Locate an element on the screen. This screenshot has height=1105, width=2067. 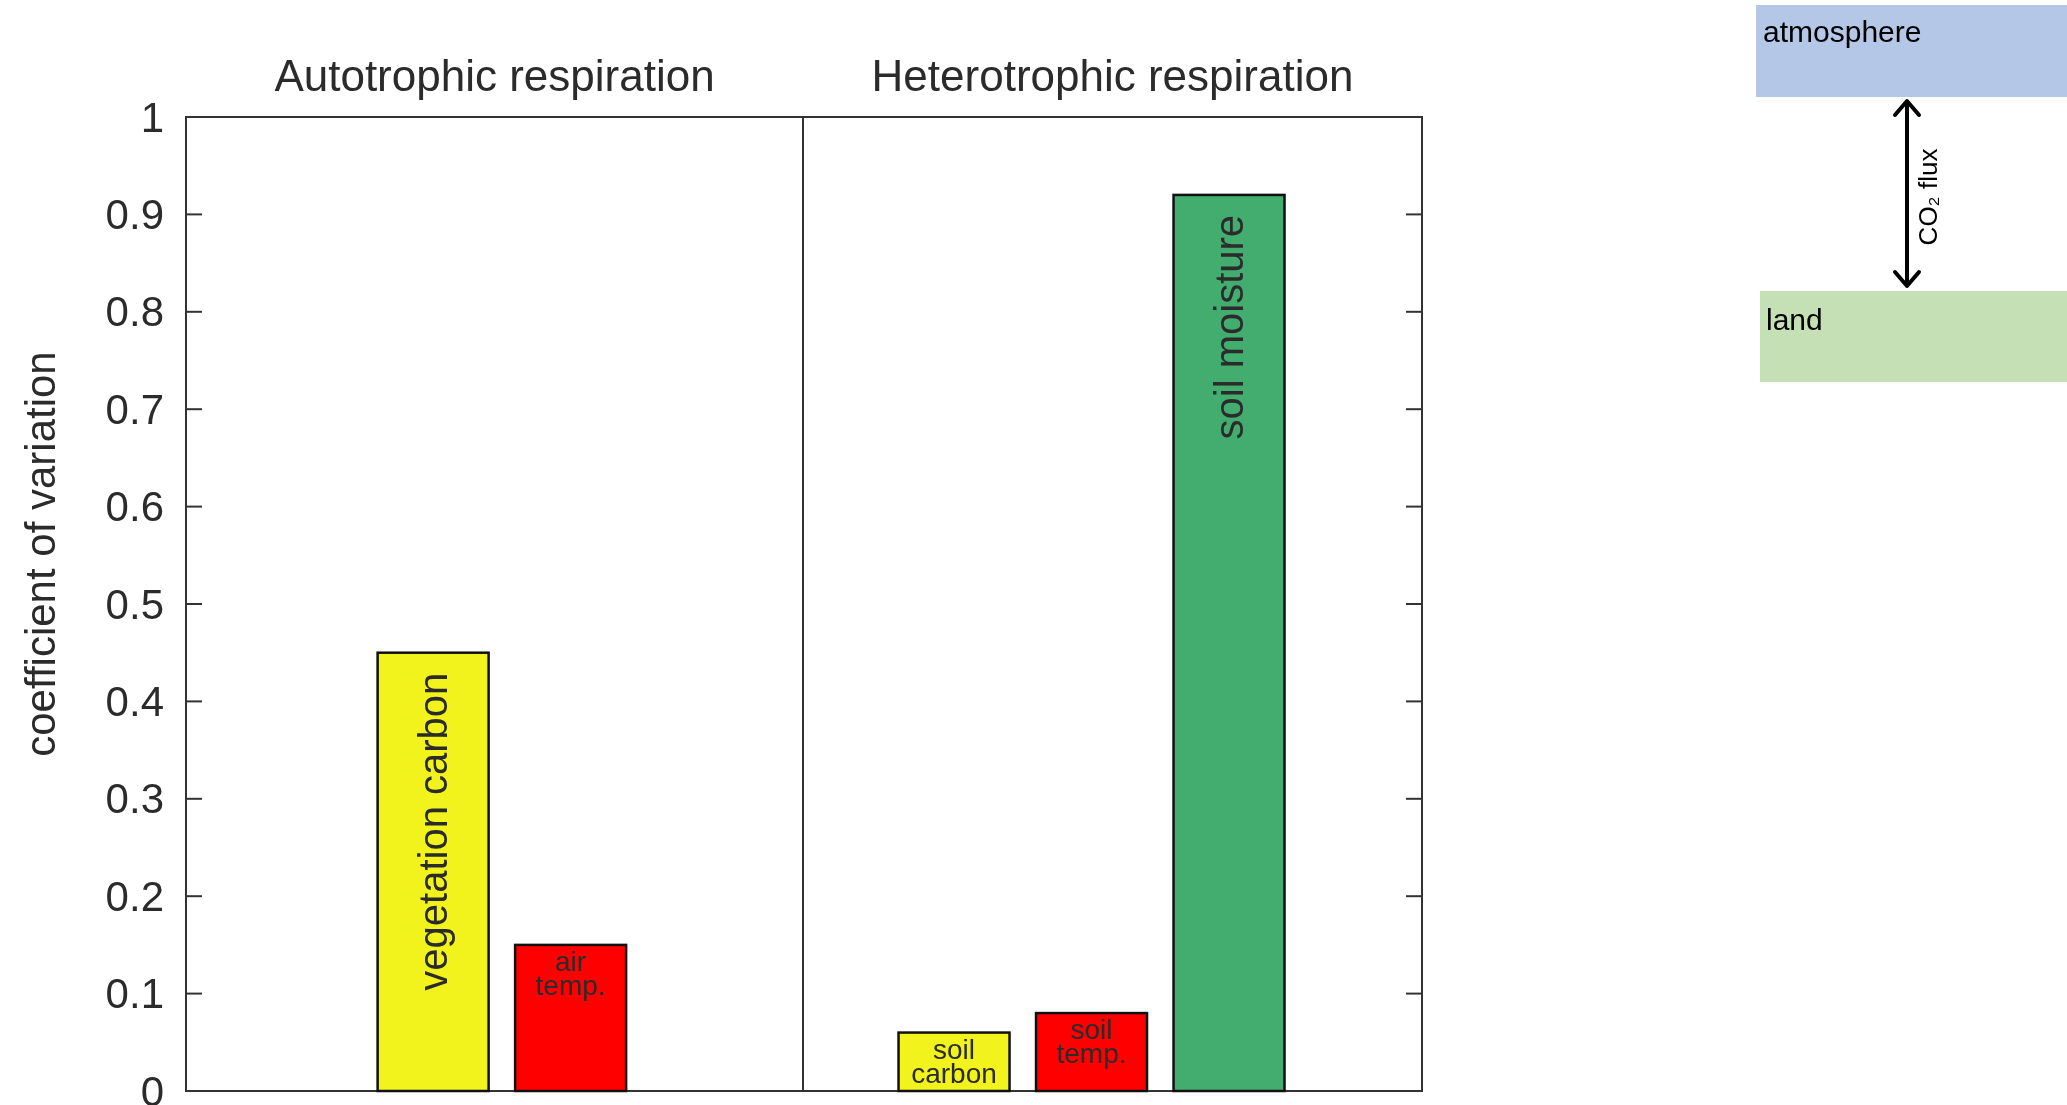
y-tick-label: 0.5 is located at coordinates (134, 604).